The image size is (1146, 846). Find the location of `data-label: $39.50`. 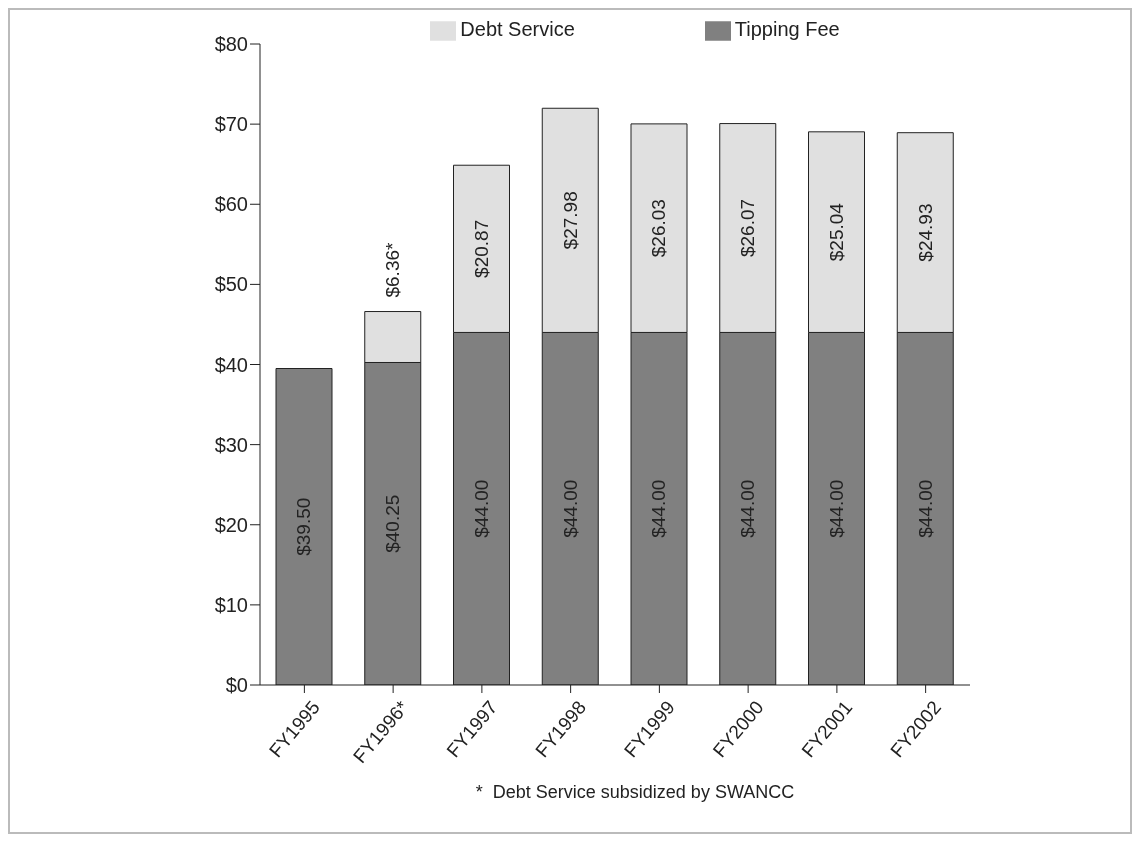

data-label: $39.50 is located at coordinates (304, 526).